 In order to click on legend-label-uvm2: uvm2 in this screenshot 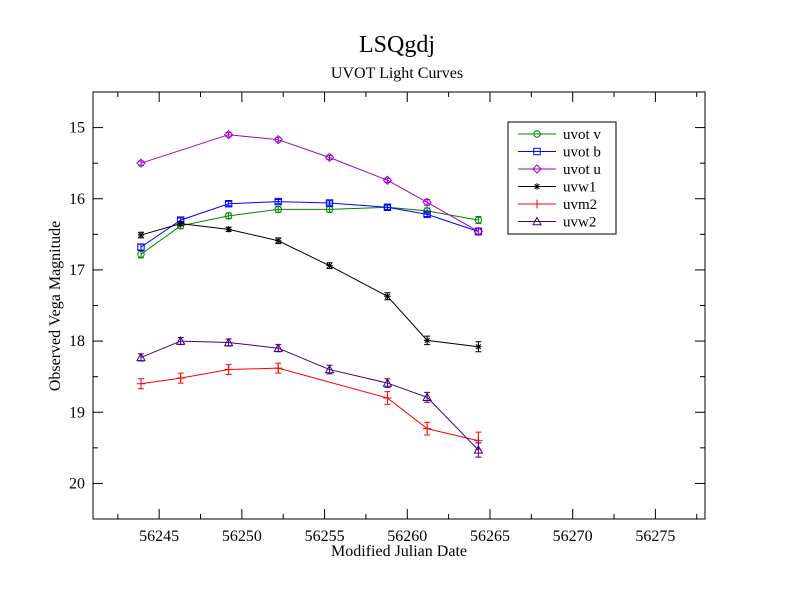, I will do `click(580, 205)`.